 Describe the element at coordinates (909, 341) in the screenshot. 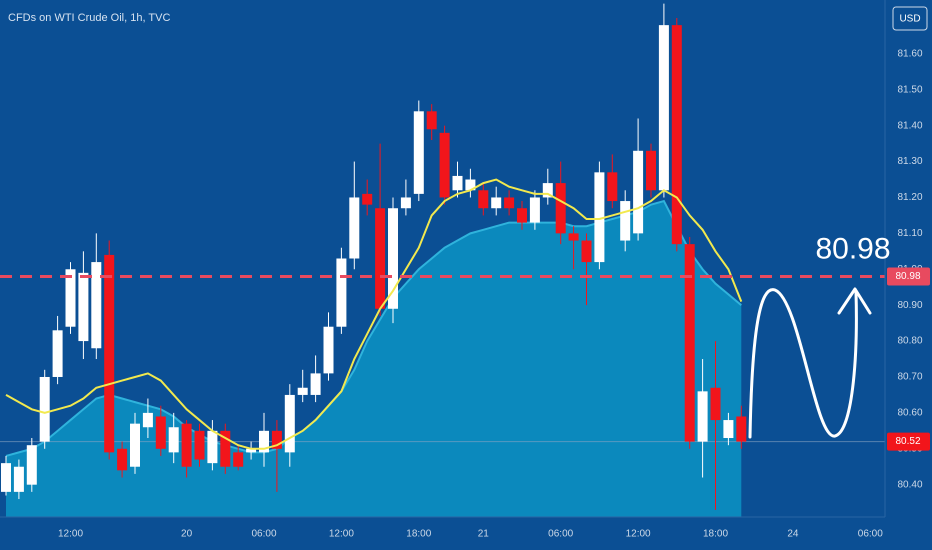

I see `y-tick-label: 80.80` at that location.